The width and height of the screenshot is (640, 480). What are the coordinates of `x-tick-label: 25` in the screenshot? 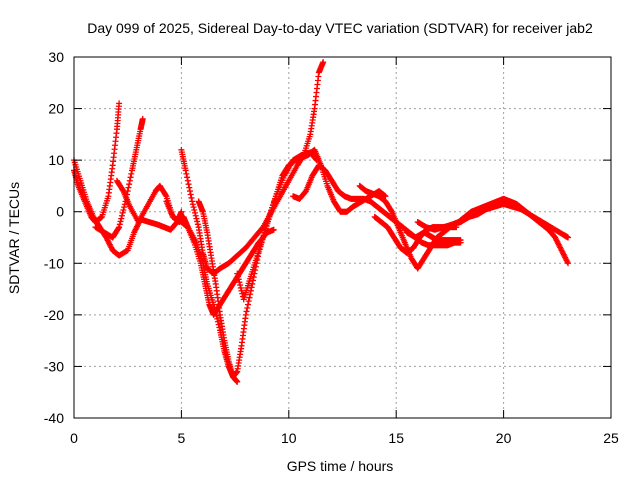 It's located at (611, 438).